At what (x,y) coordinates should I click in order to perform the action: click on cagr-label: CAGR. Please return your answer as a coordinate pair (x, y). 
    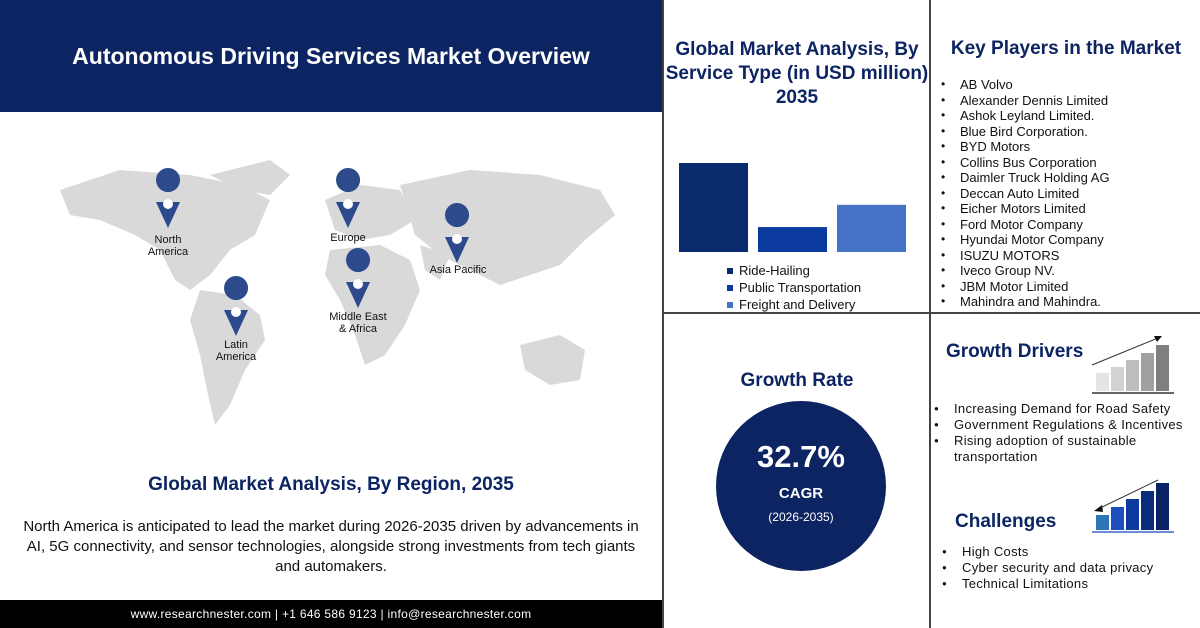
    Looking at the image, I should click on (801, 493).